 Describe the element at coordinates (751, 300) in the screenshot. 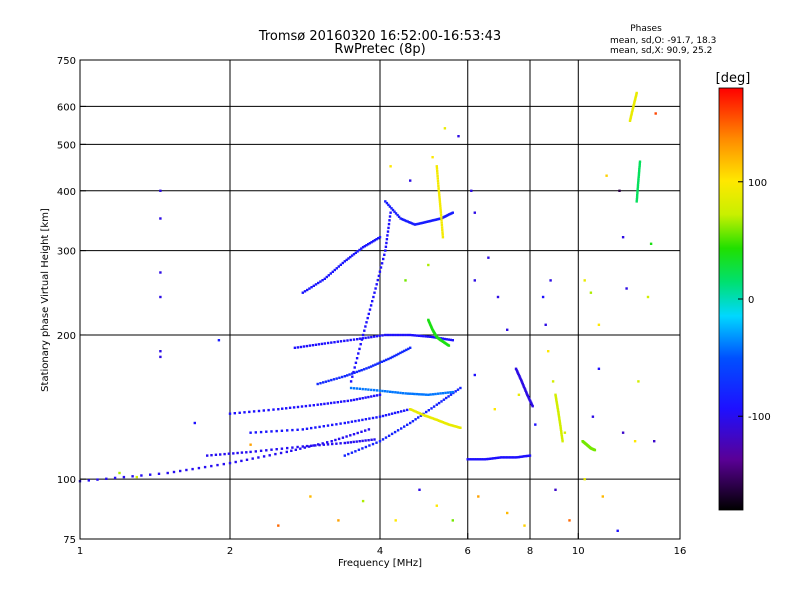

I see `colorbar-tick-label: 0` at that location.